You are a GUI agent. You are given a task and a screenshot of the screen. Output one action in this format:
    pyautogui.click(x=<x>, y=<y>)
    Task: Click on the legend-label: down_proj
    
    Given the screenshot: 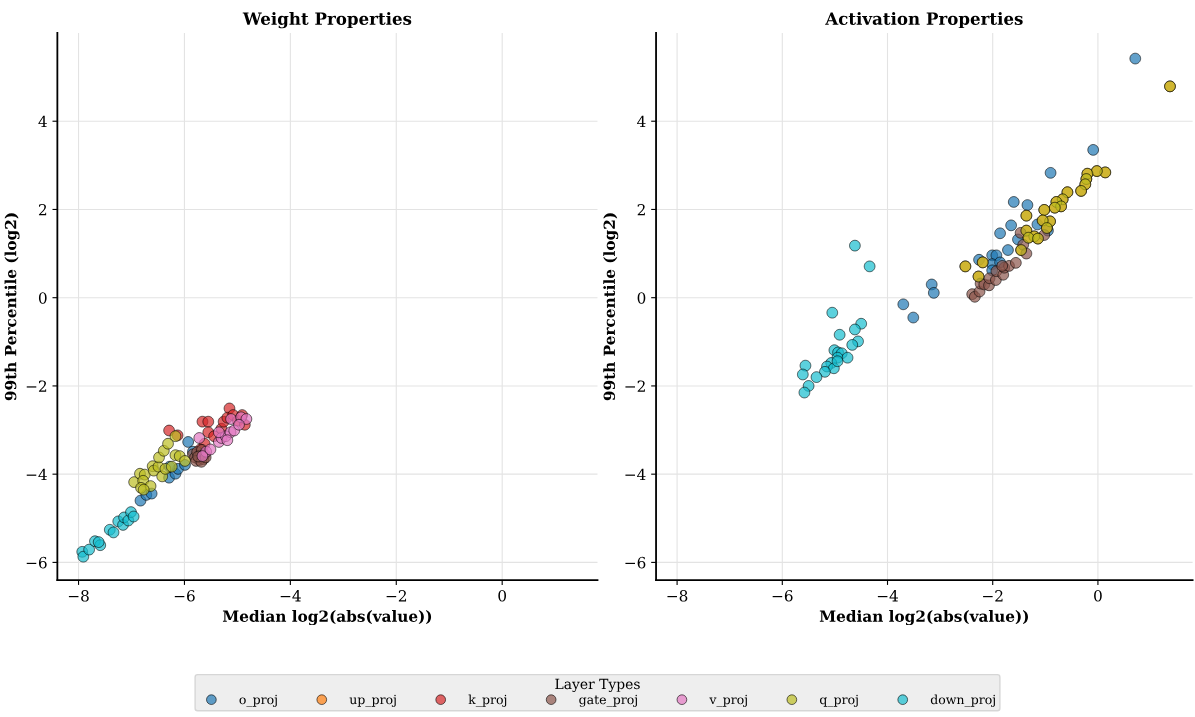 What is the action you would take?
    pyautogui.click(x=962, y=700)
    